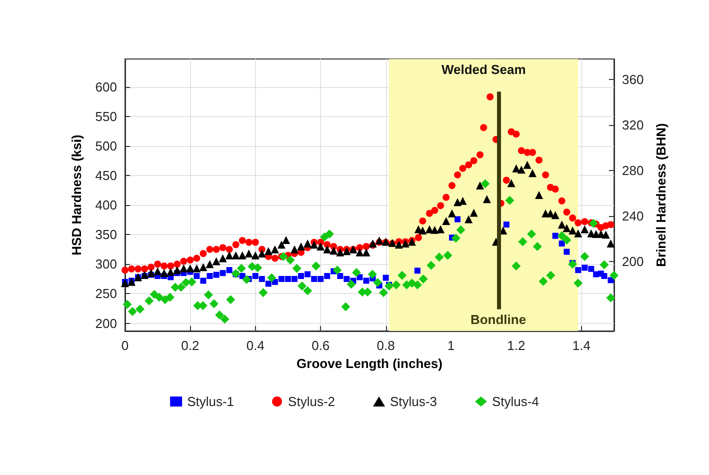 The height and width of the screenshot is (475, 709). What do you see at coordinates (106, 175) in the screenshot?
I see `y-tick-label: 450` at bounding box center [106, 175].